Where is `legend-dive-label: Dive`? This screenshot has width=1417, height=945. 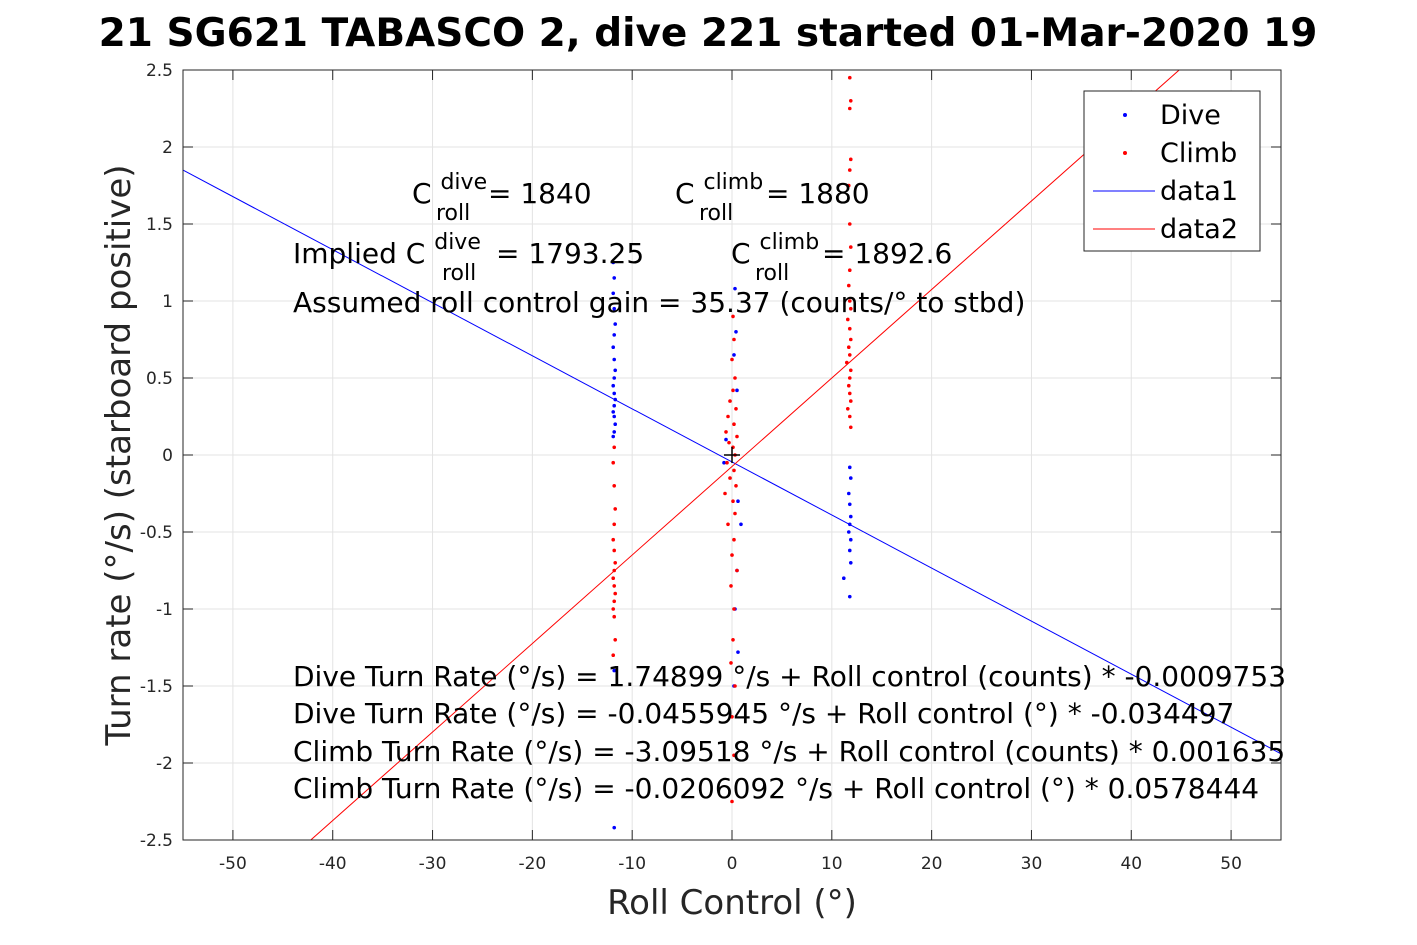
legend-dive-label: Dive is located at coordinates (1190, 115).